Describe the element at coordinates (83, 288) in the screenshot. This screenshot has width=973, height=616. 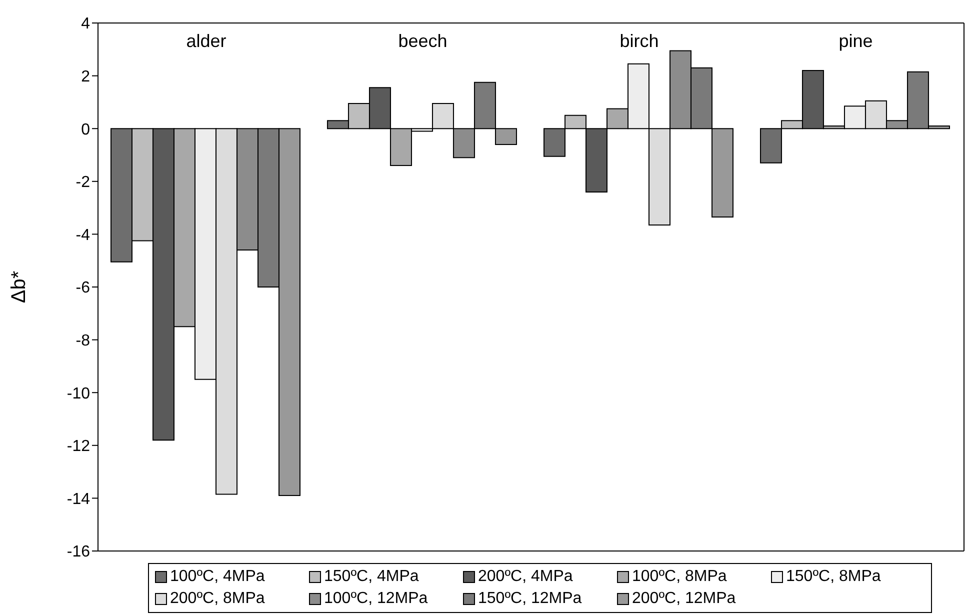
I see `y-tick-label: -6` at that location.